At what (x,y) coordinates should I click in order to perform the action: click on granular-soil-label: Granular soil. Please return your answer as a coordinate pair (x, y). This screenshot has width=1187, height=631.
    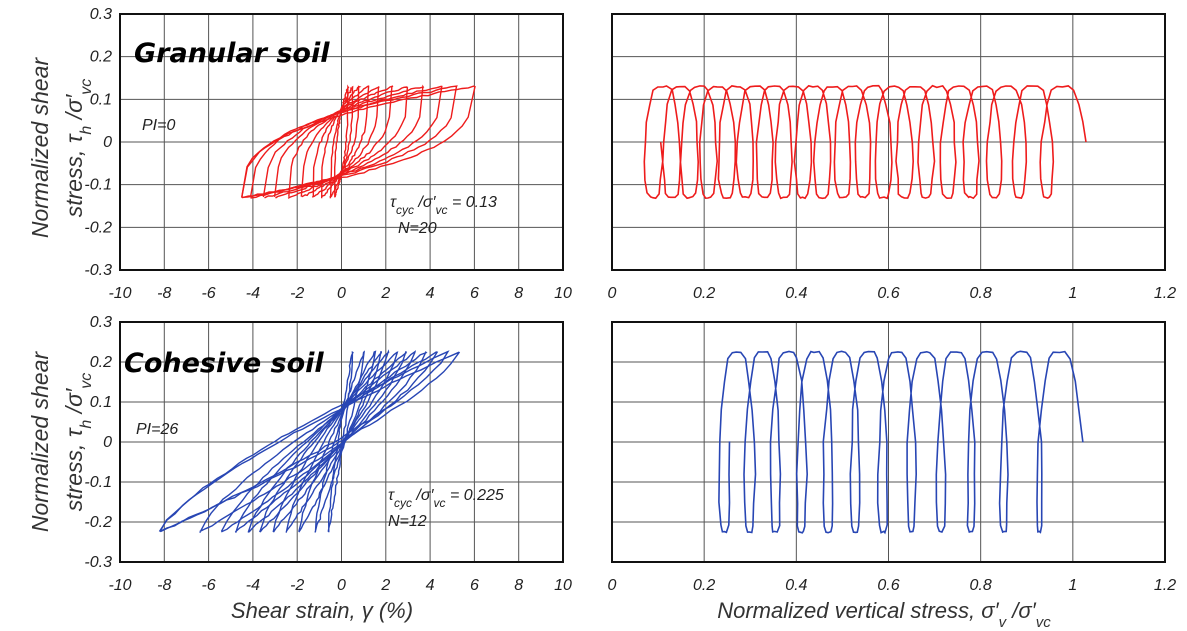
    Looking at the image, I should click on (232, 53).